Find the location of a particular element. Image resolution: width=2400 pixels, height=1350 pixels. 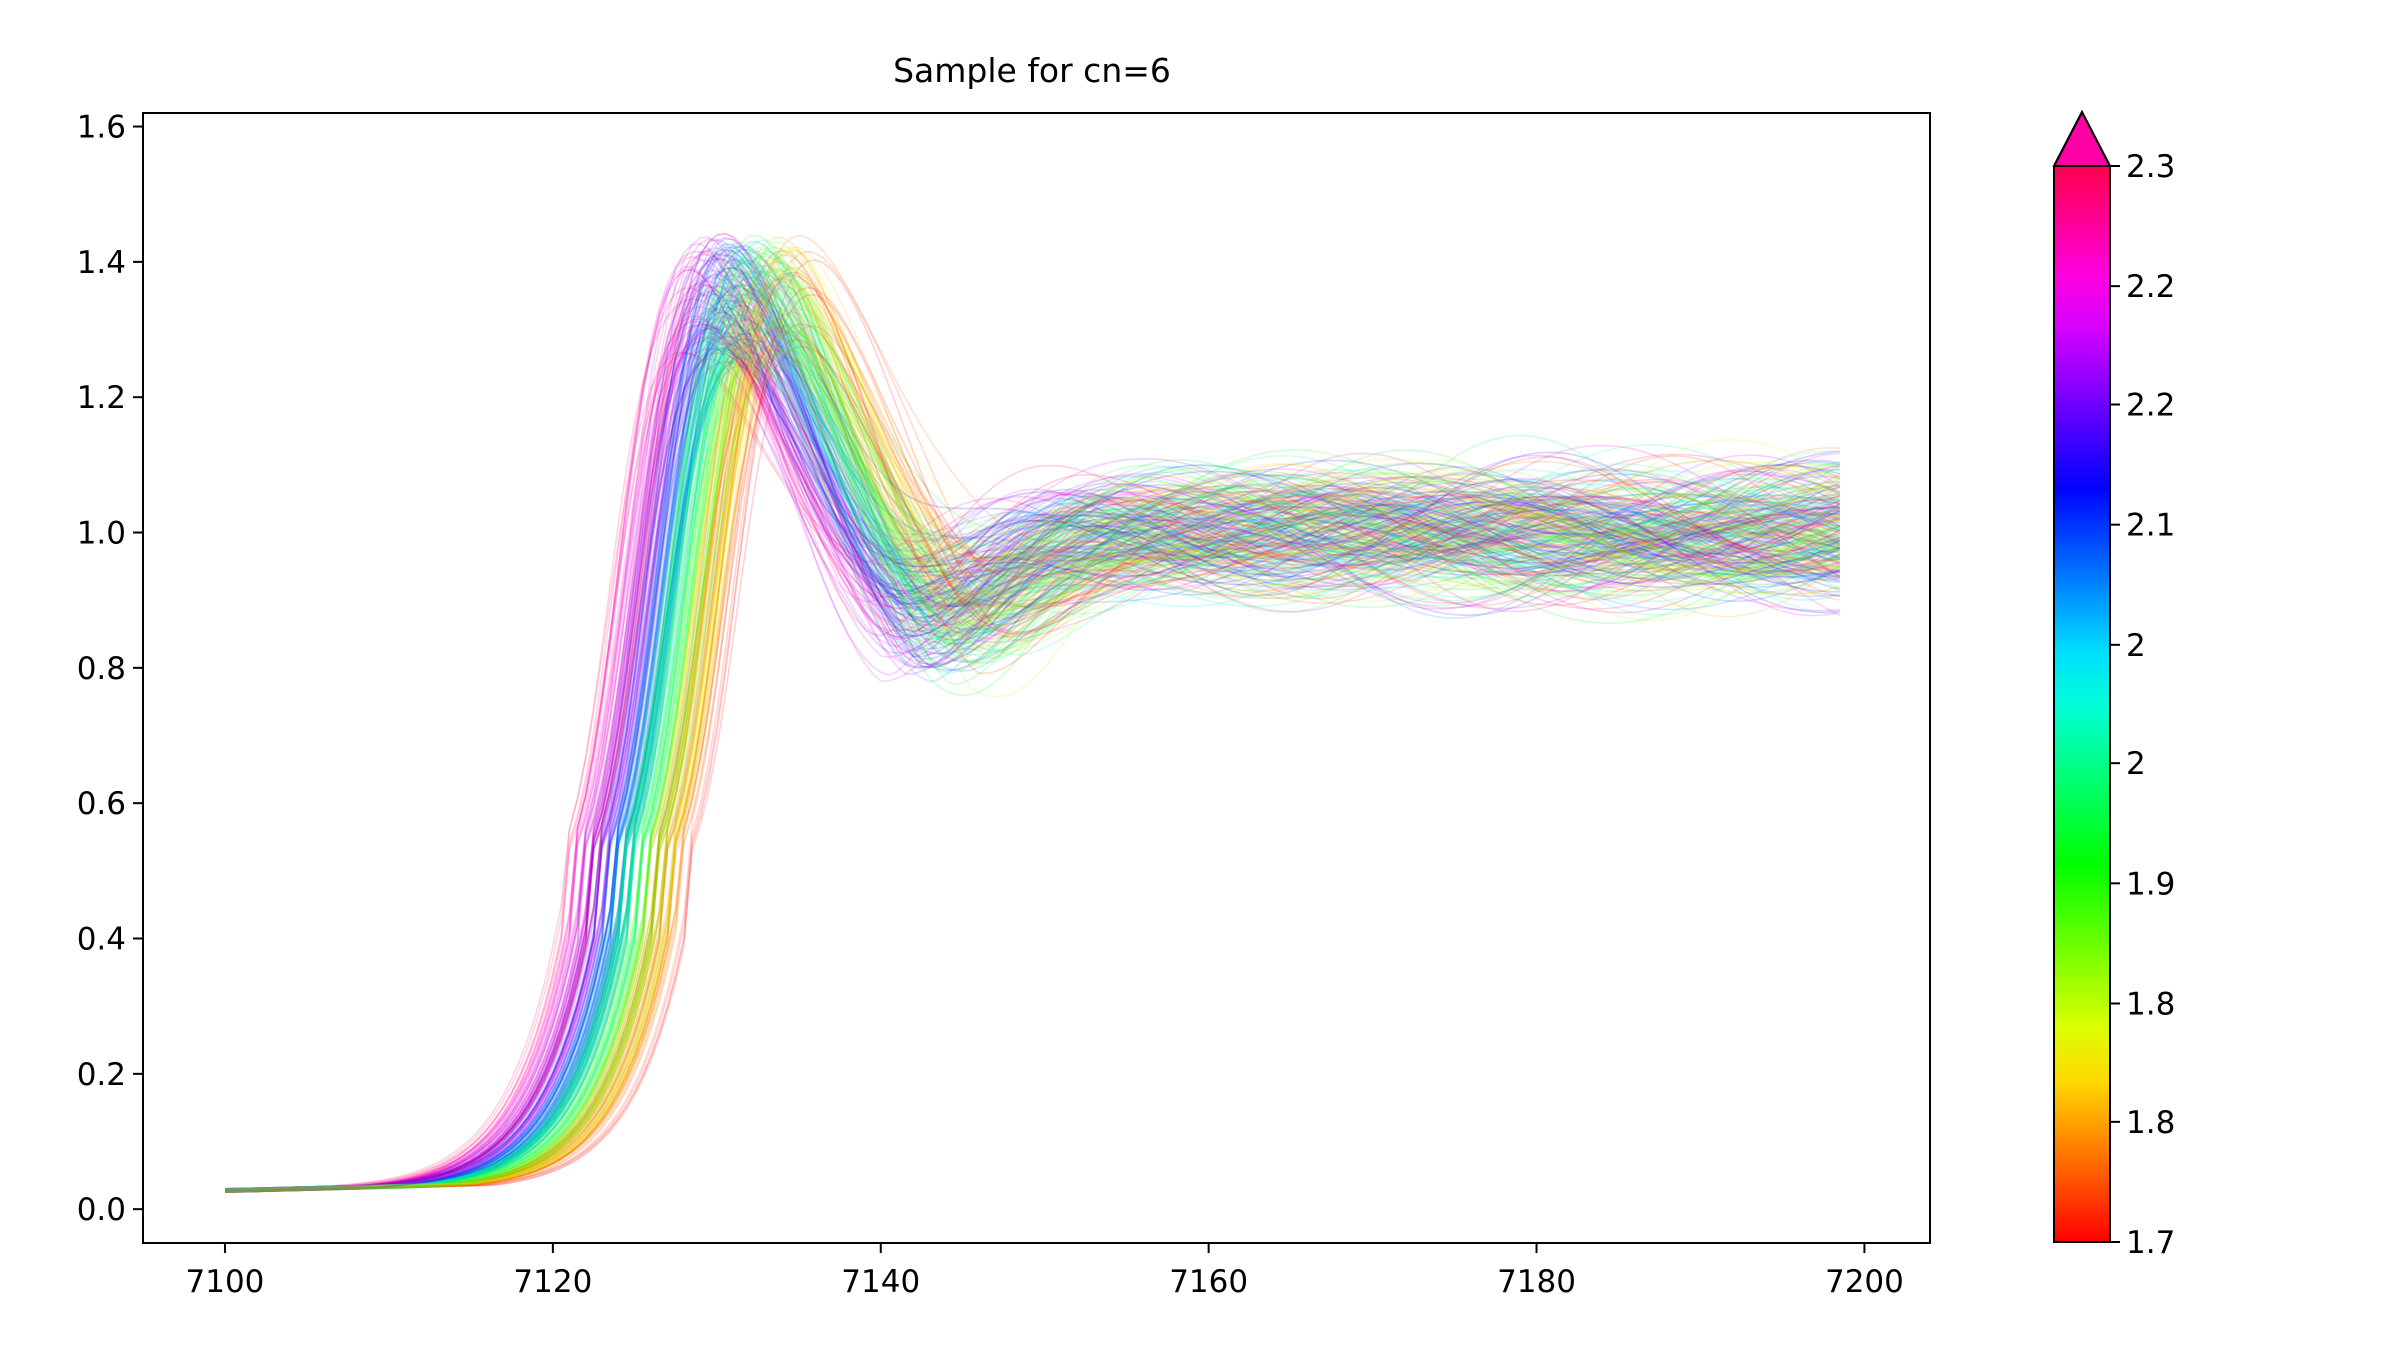

colorbar-outline is located at coordinates (2082, 676).